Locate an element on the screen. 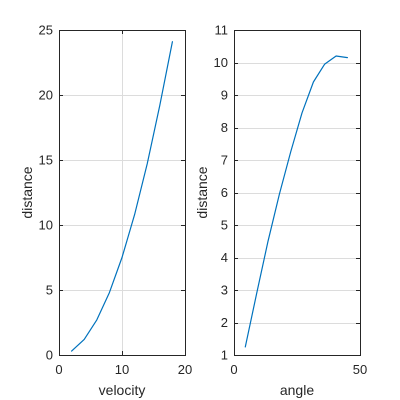 This screenshot has width=400, height=400. y-tick-label-left: 25 is located at coordinates (46, 30).